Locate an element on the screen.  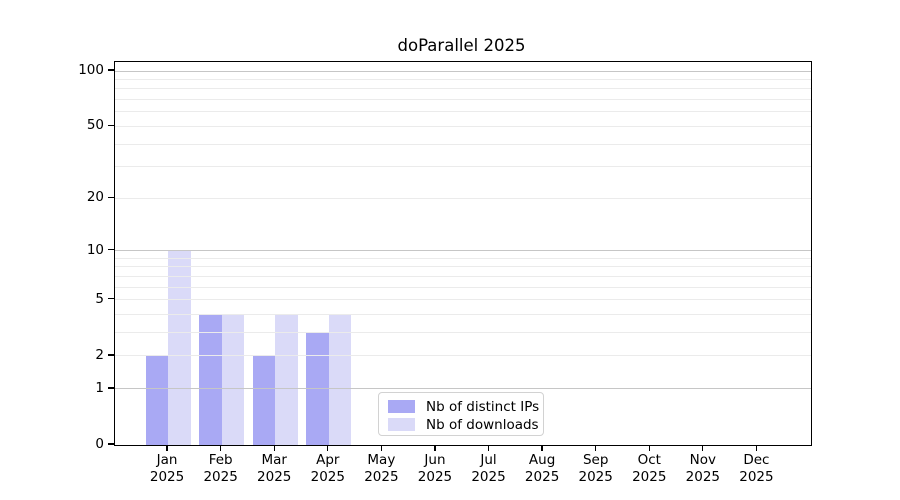
x-tick-month: Jun is located at coordinates (435, 460).